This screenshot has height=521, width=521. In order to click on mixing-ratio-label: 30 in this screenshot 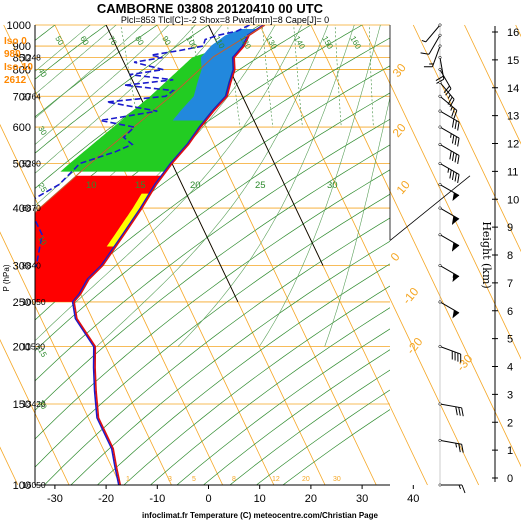, I will do `click(337, 479)`.